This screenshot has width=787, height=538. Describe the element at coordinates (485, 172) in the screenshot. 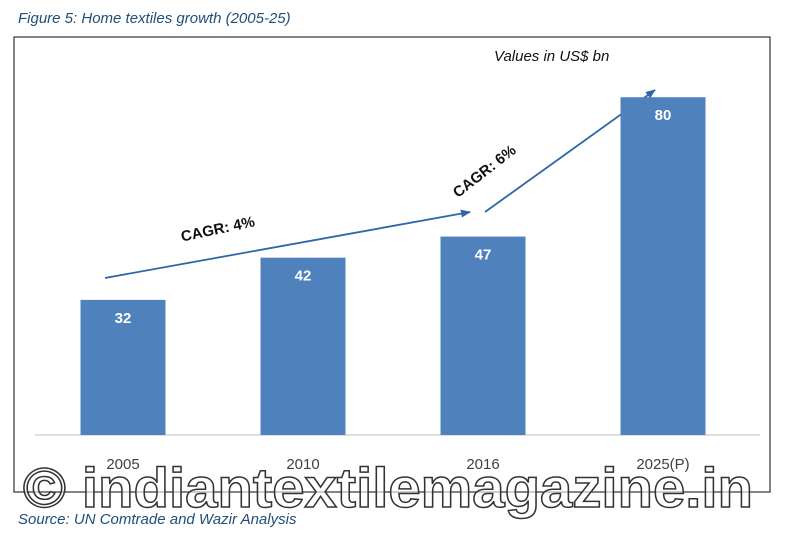

I see `annotation: CAGR: 6%` at that location.